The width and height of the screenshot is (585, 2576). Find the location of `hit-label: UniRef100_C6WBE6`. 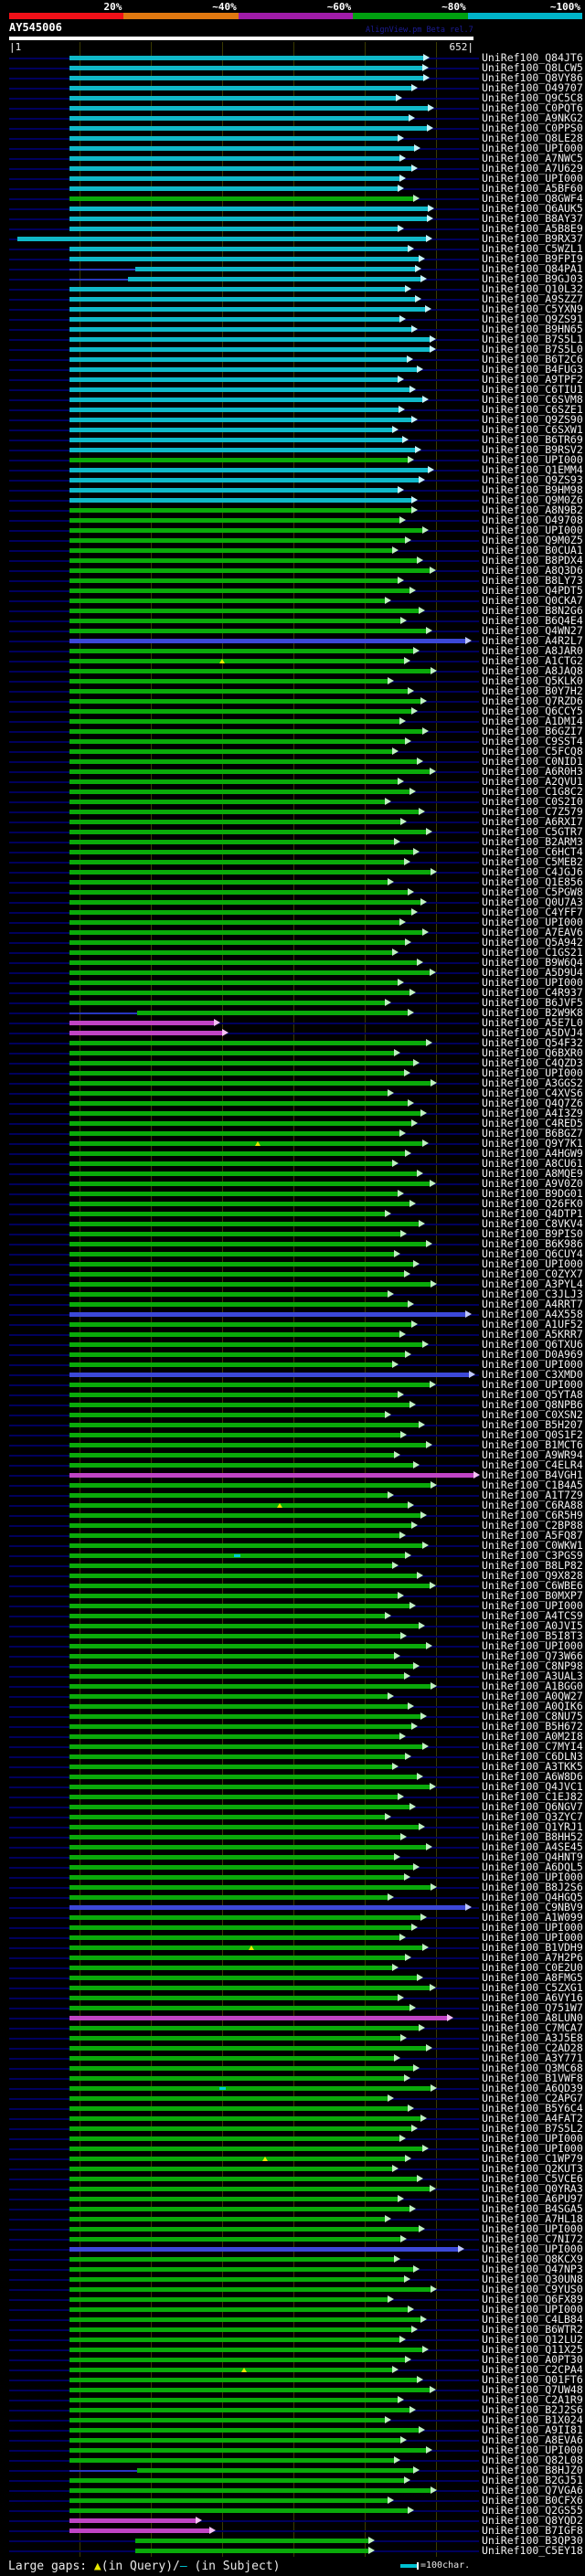

hit-label: UniRef100_C6WBE6 is located at coordinates (533, 1585).